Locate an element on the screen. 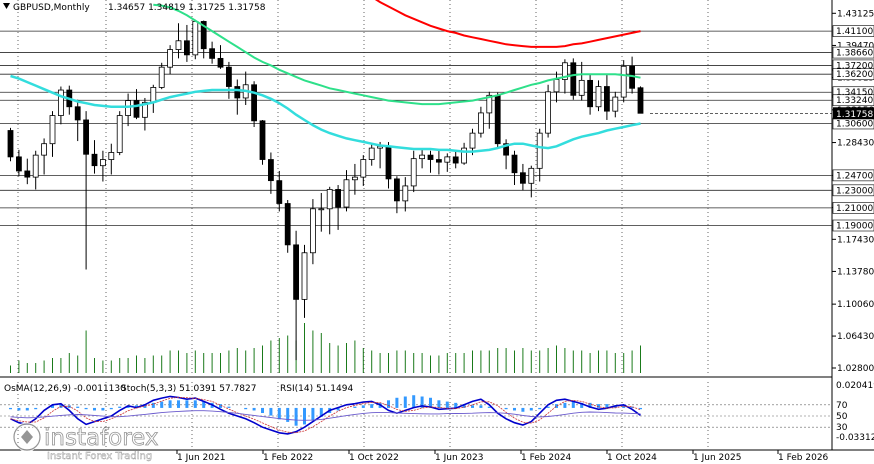 The height and width of the screenshot is (464, 874). time-tick-label: 1 Oct 2022 is located at coordinates (374, 458).